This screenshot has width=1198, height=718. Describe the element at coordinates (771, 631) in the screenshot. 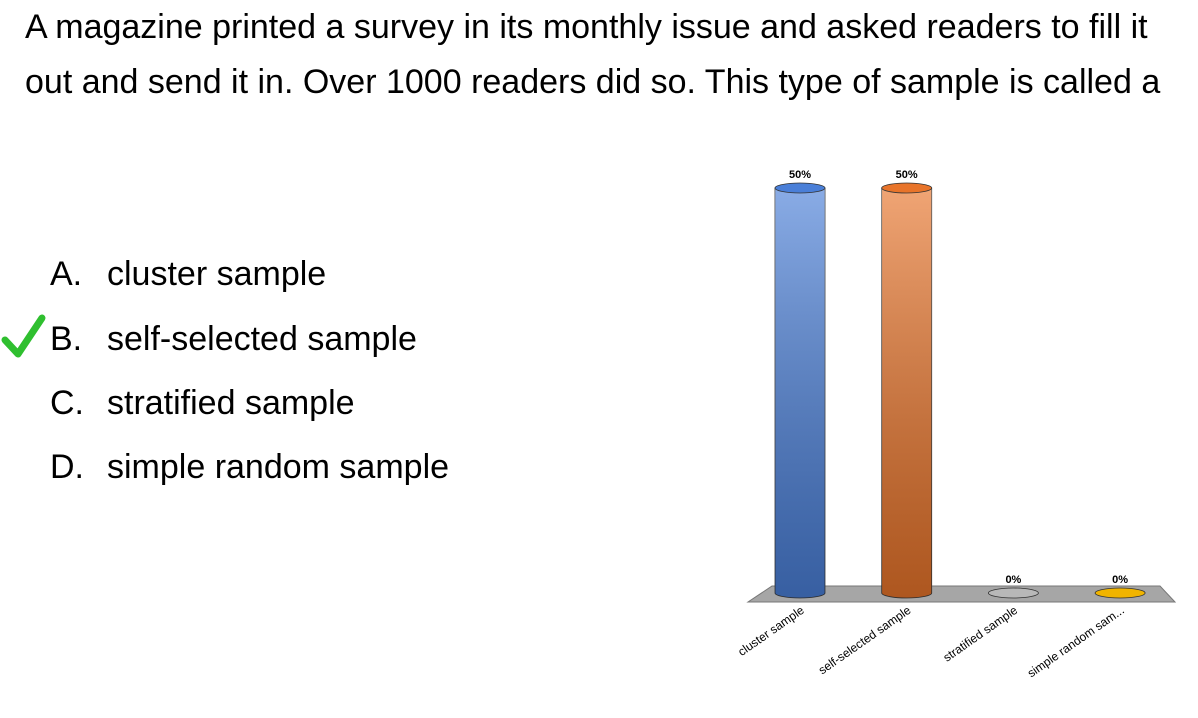

I see `x-tick-label: cluster sample` at that location.